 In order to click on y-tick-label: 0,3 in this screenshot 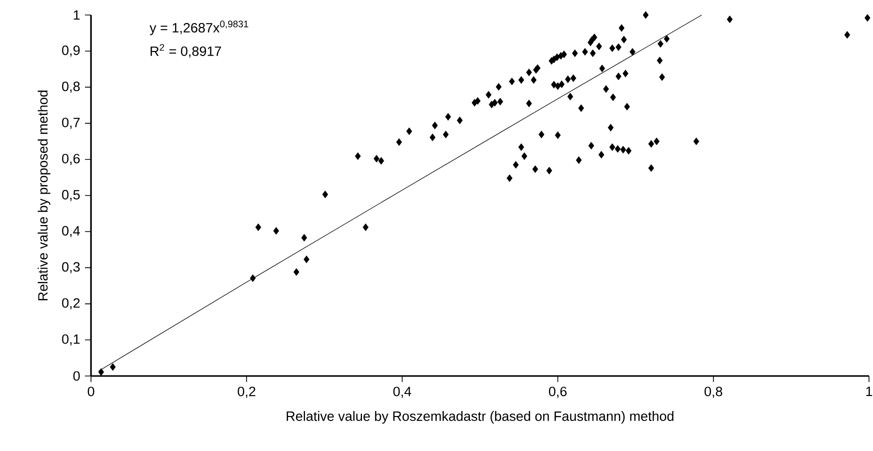, I will do `click(71, 268)`.